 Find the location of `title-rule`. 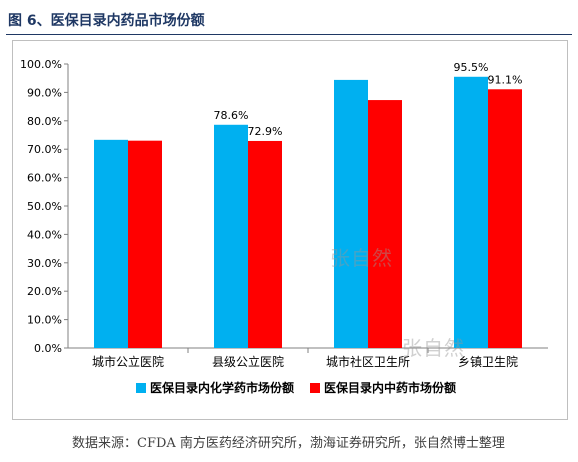

title-rule is located at coordinates (289, 34).